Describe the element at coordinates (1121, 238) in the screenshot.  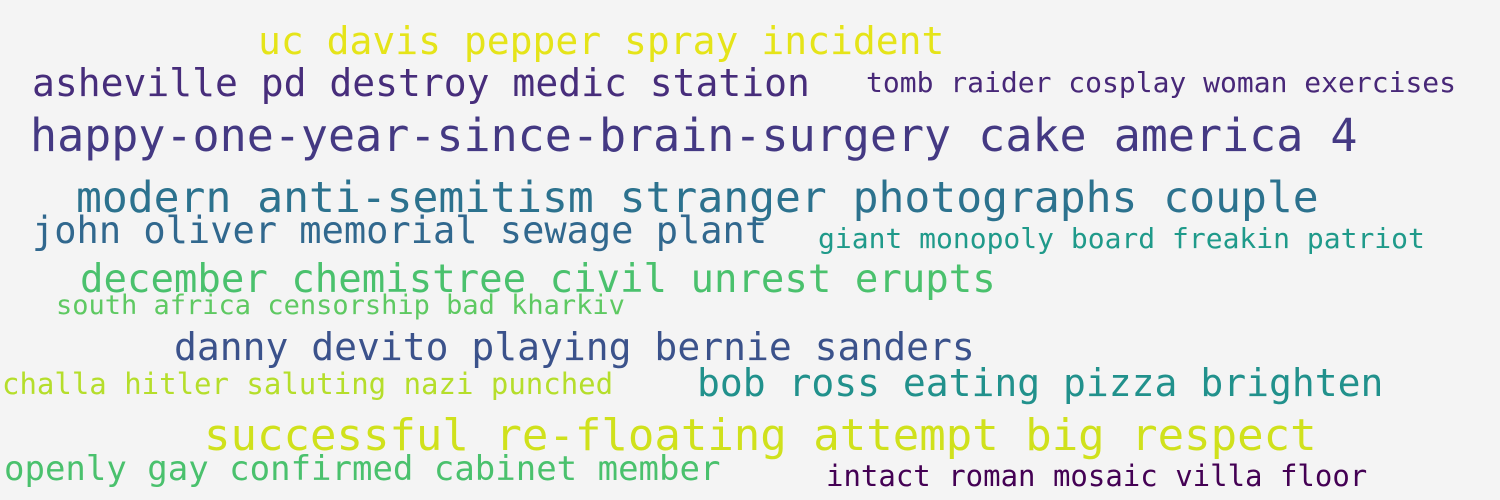
I see `phrase-giant-monopoly: giant monopoly board freakin patriot` at that location.